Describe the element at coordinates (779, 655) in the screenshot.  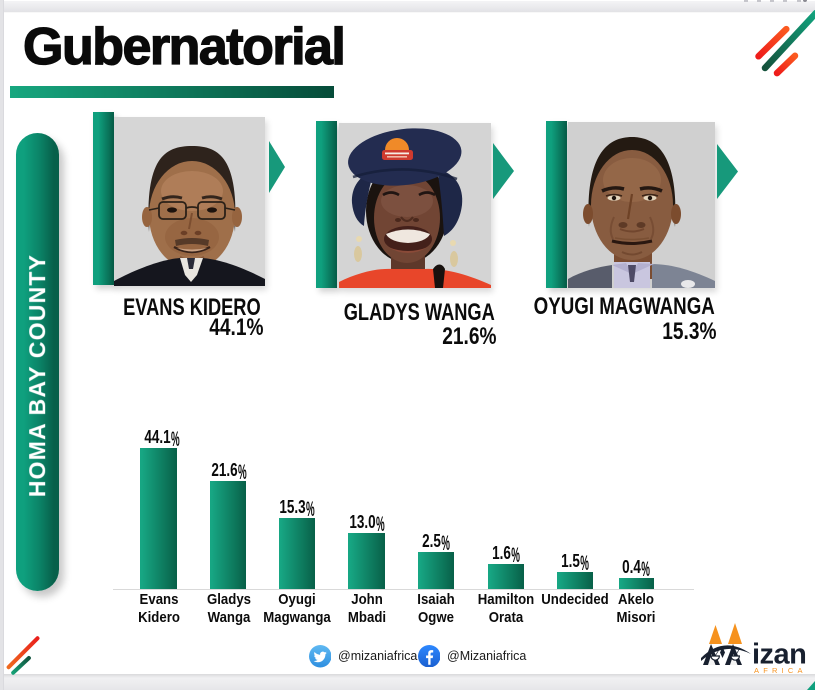
I see `svg-text: izan` at that location.